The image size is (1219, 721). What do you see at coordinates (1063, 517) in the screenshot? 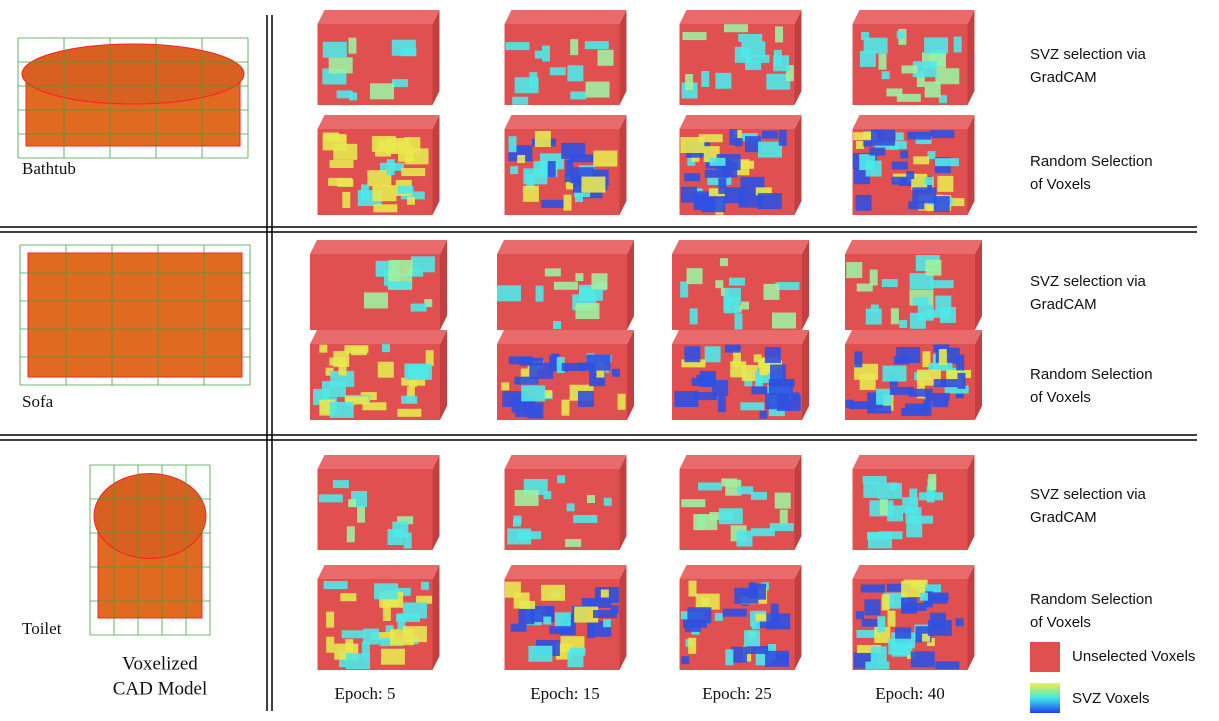
I see `method-label: GradCAM` at bounding box center [1063, 517].